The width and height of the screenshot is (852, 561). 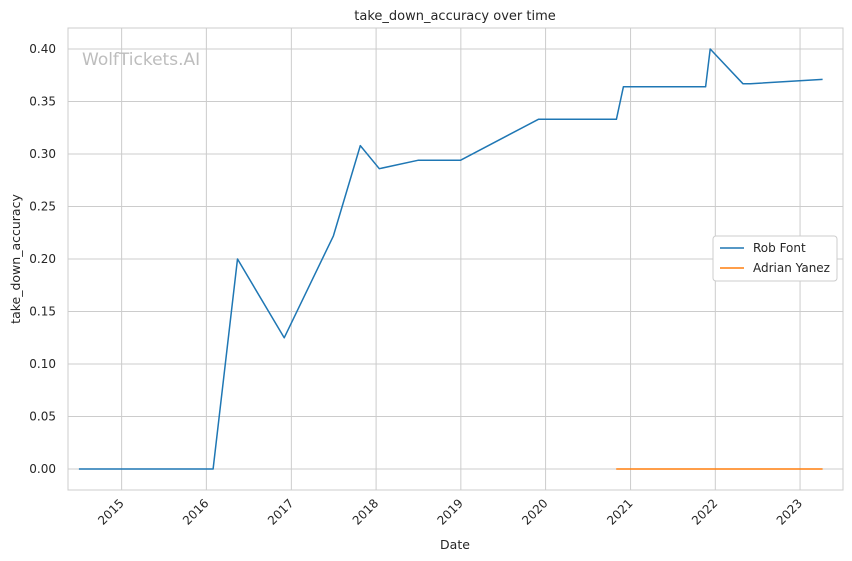 What do you see at coordinates (779, 248) in the screenshot?
I see `legend-label-rob-font: Rob Font` at bounding box center [779, 248].